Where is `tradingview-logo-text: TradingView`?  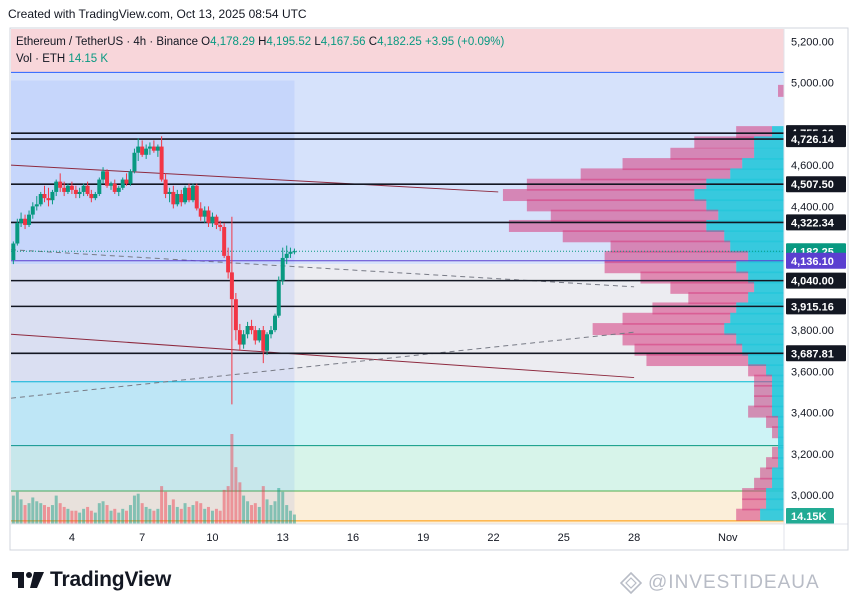
tradingview-logo-text: TradingView is located at coordinates (111, 579).